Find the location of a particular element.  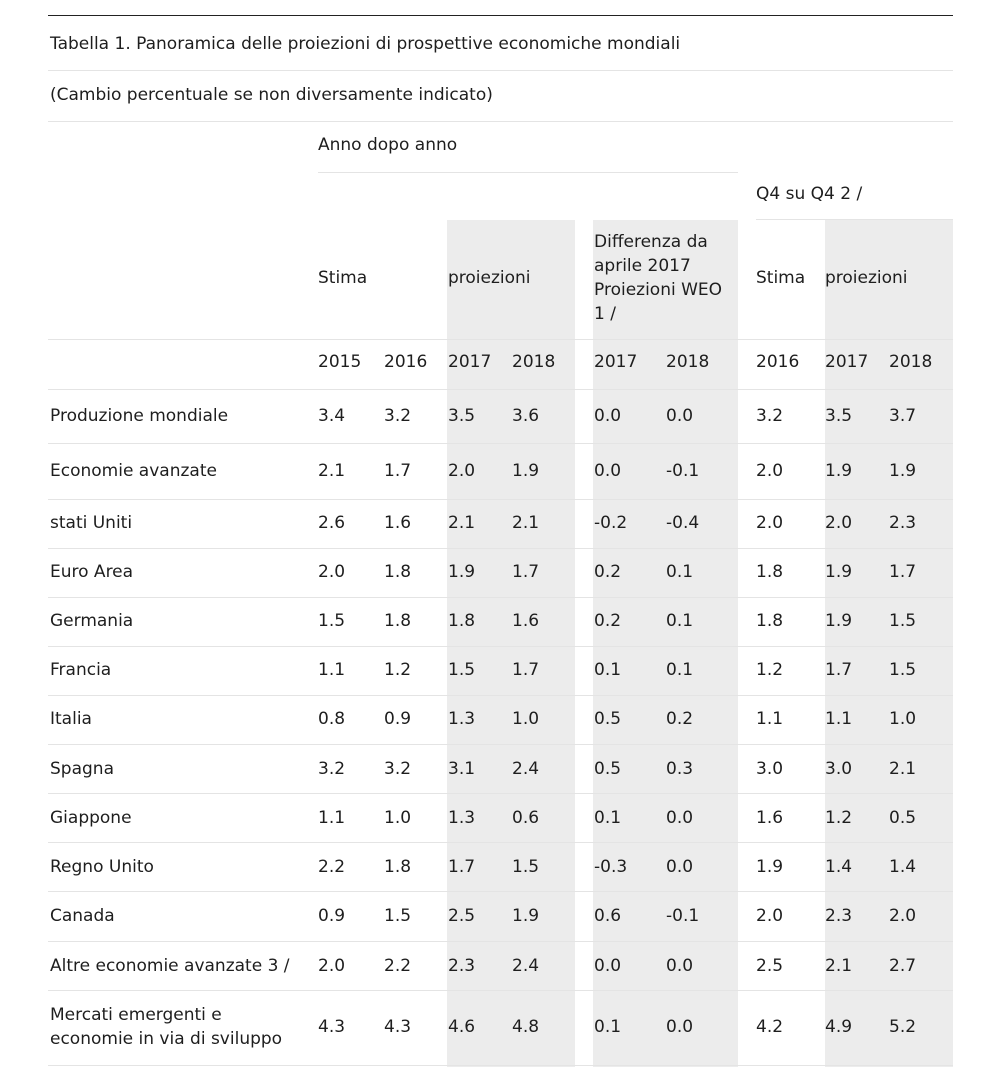

row-label: Regno Unito is located at coordinates (102, 867).